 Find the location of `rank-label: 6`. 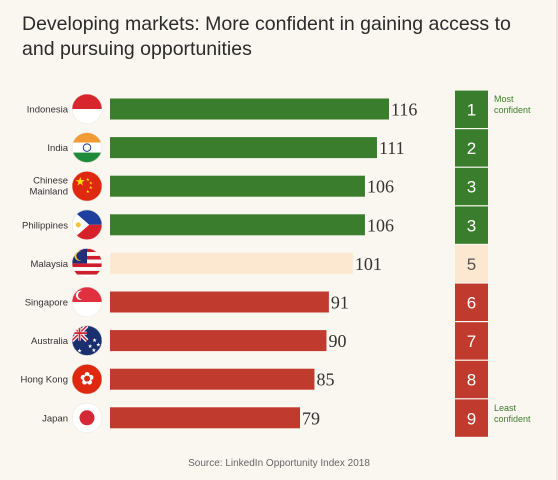

rank-label: 6 is located at coordinates (471, 303).